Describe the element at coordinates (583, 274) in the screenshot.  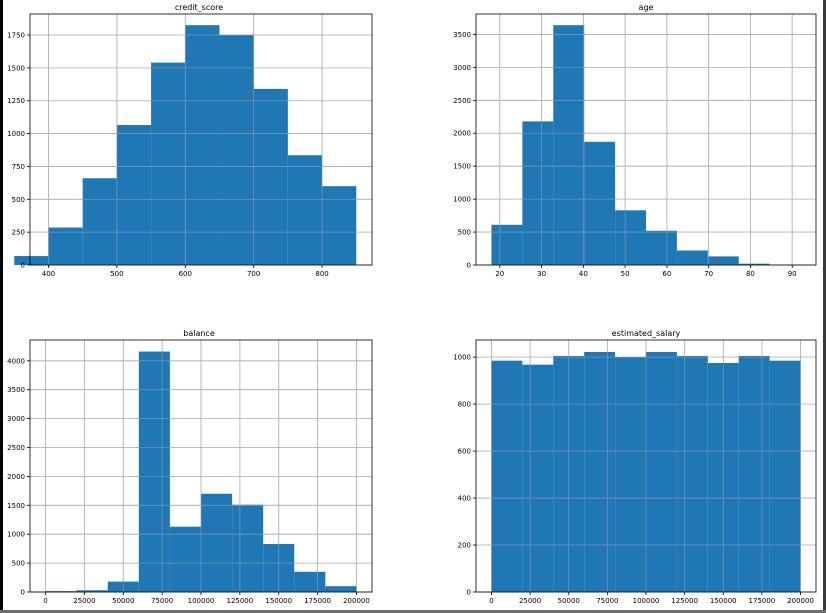
I see `x-tick-label: 40` at that location.